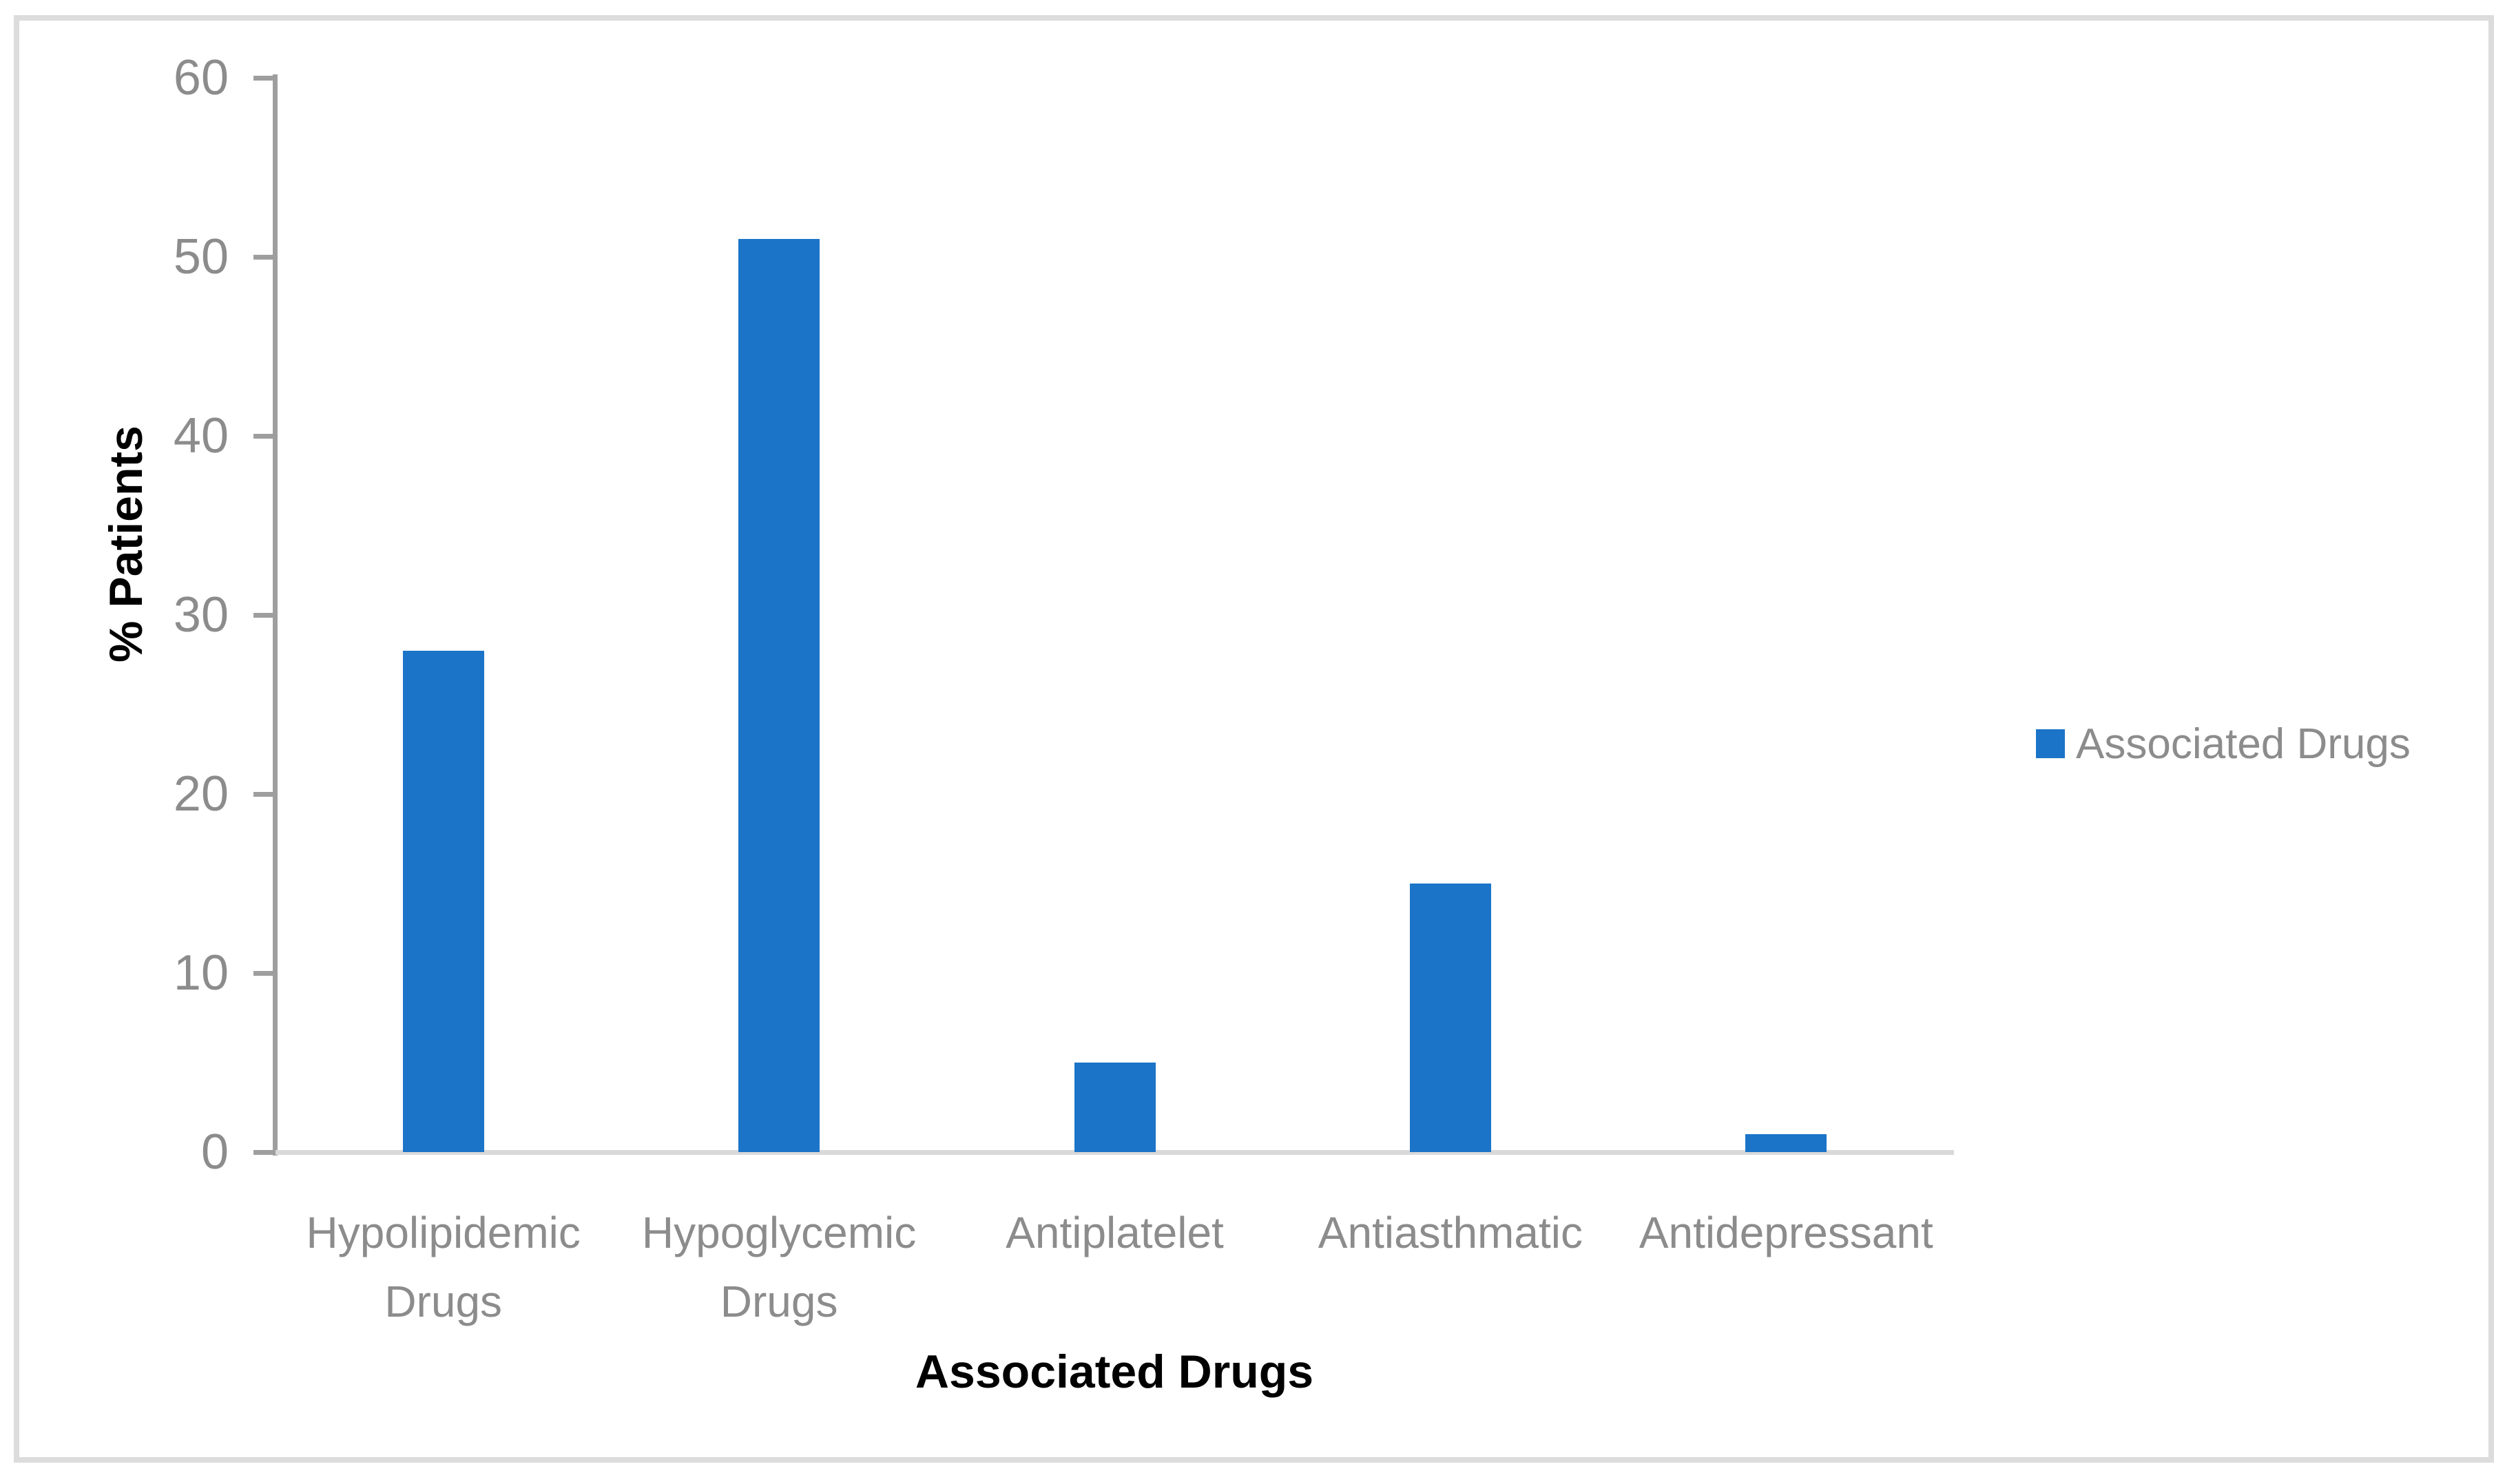 This screenshot has height=1484, width=2516. I want to click on bar-antidepressant, so click(1786, 1143).